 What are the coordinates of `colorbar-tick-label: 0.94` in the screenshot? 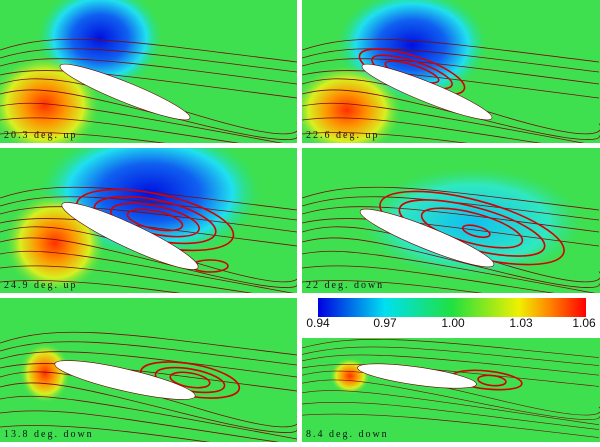 It's located at (318, 323).